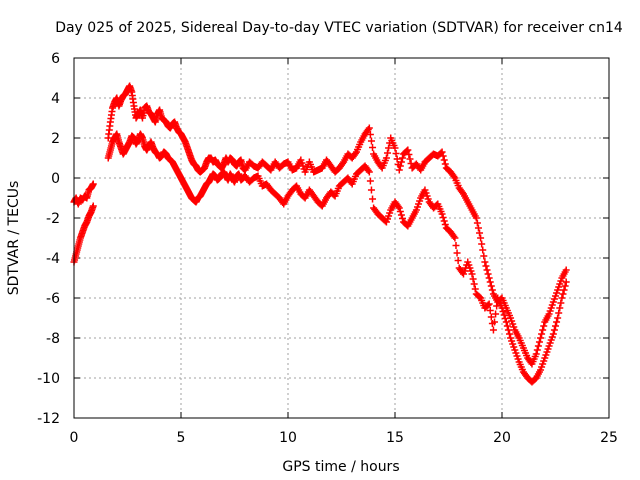  I want to click on y-tick-label: 4, so click(55, 99).